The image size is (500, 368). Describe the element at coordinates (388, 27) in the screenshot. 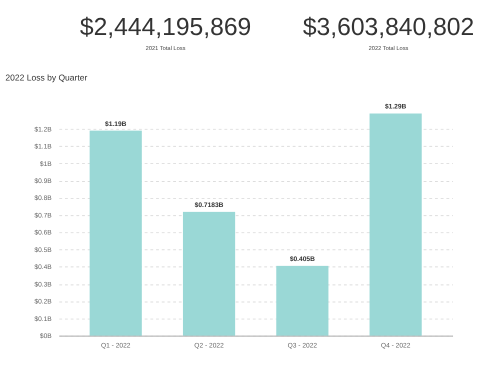

I see `text: $3,603,840,802` at that location.